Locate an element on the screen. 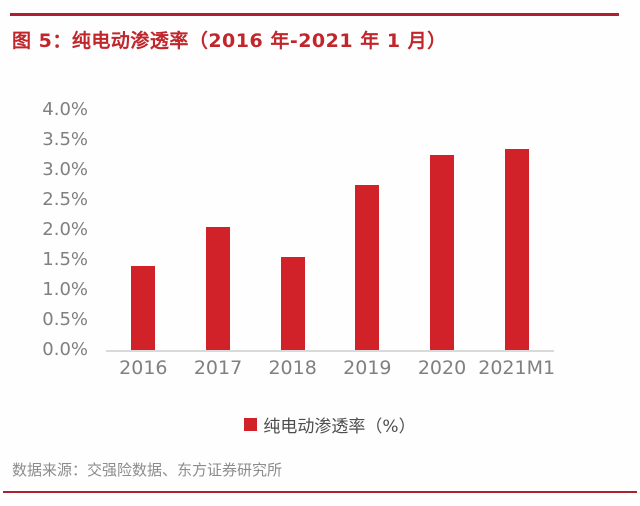 The image size is (640, 506). bar-2020 is located at coordinates (442, 252).